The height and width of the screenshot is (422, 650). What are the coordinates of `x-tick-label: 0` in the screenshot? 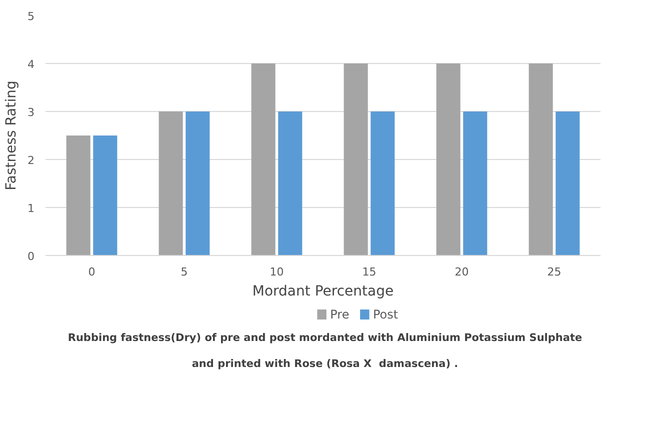 It's located at (92, 272).